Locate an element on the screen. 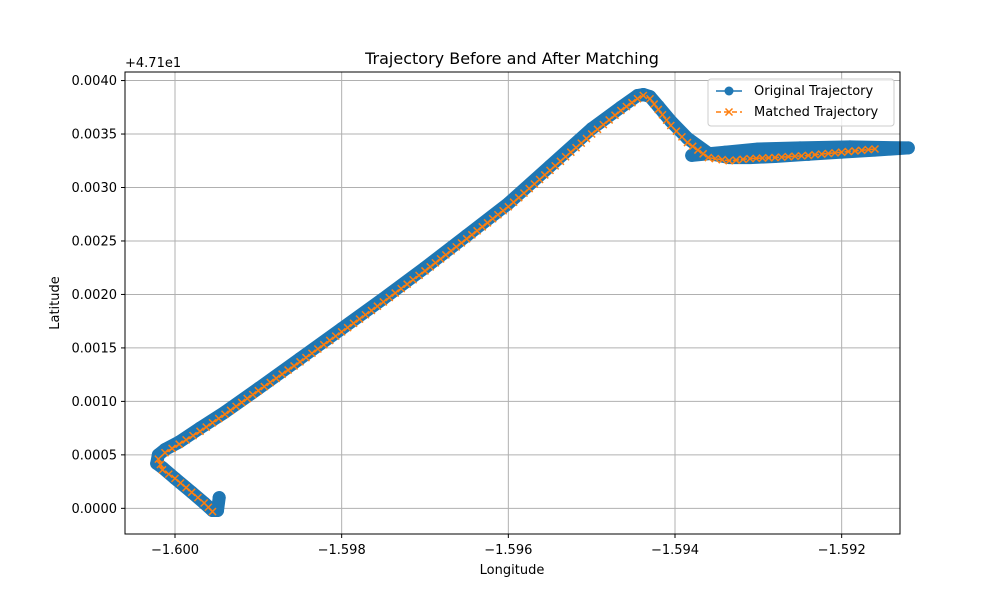  legend-box is located at coordinates (801, 102).